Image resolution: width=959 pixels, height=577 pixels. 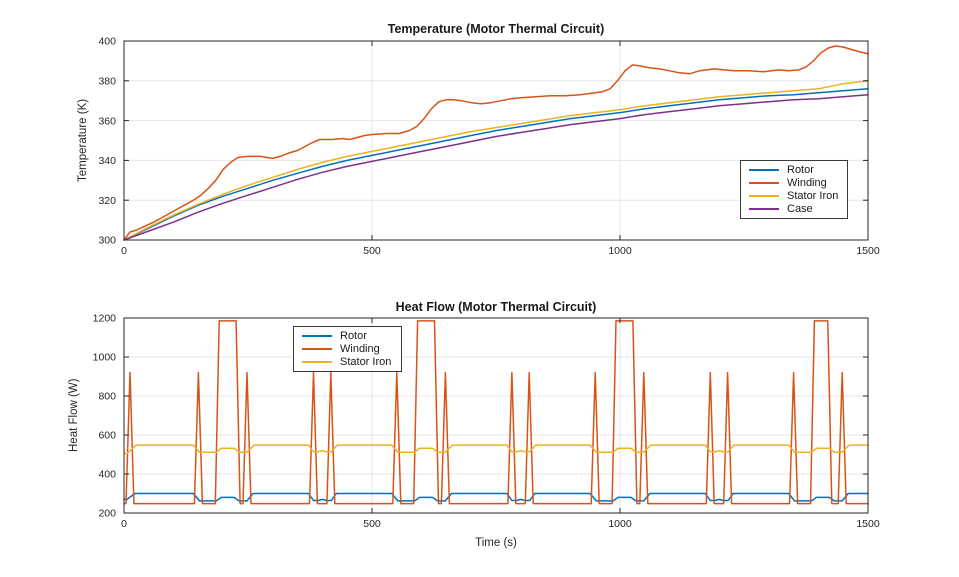 What do you see at coordinates (74, 415) in the screenshot?
I see `bottom-chart-ylabel: Heat Flow (W)` at bounding box center [74, 415].